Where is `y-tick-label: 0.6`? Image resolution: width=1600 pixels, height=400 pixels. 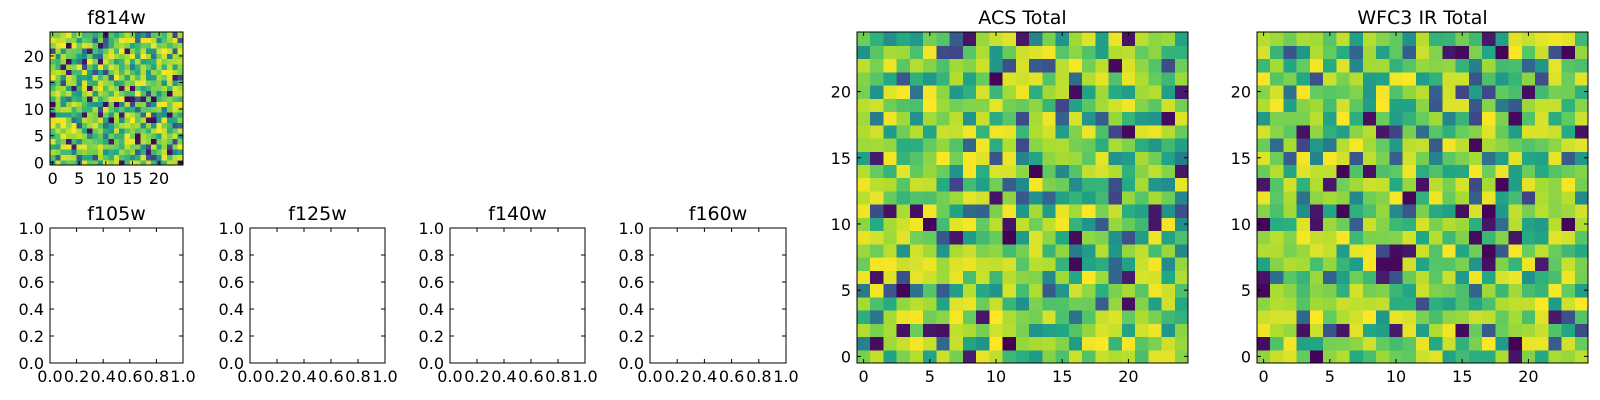
y-tick-label: 0.6 is located at coordinates (231, 282).